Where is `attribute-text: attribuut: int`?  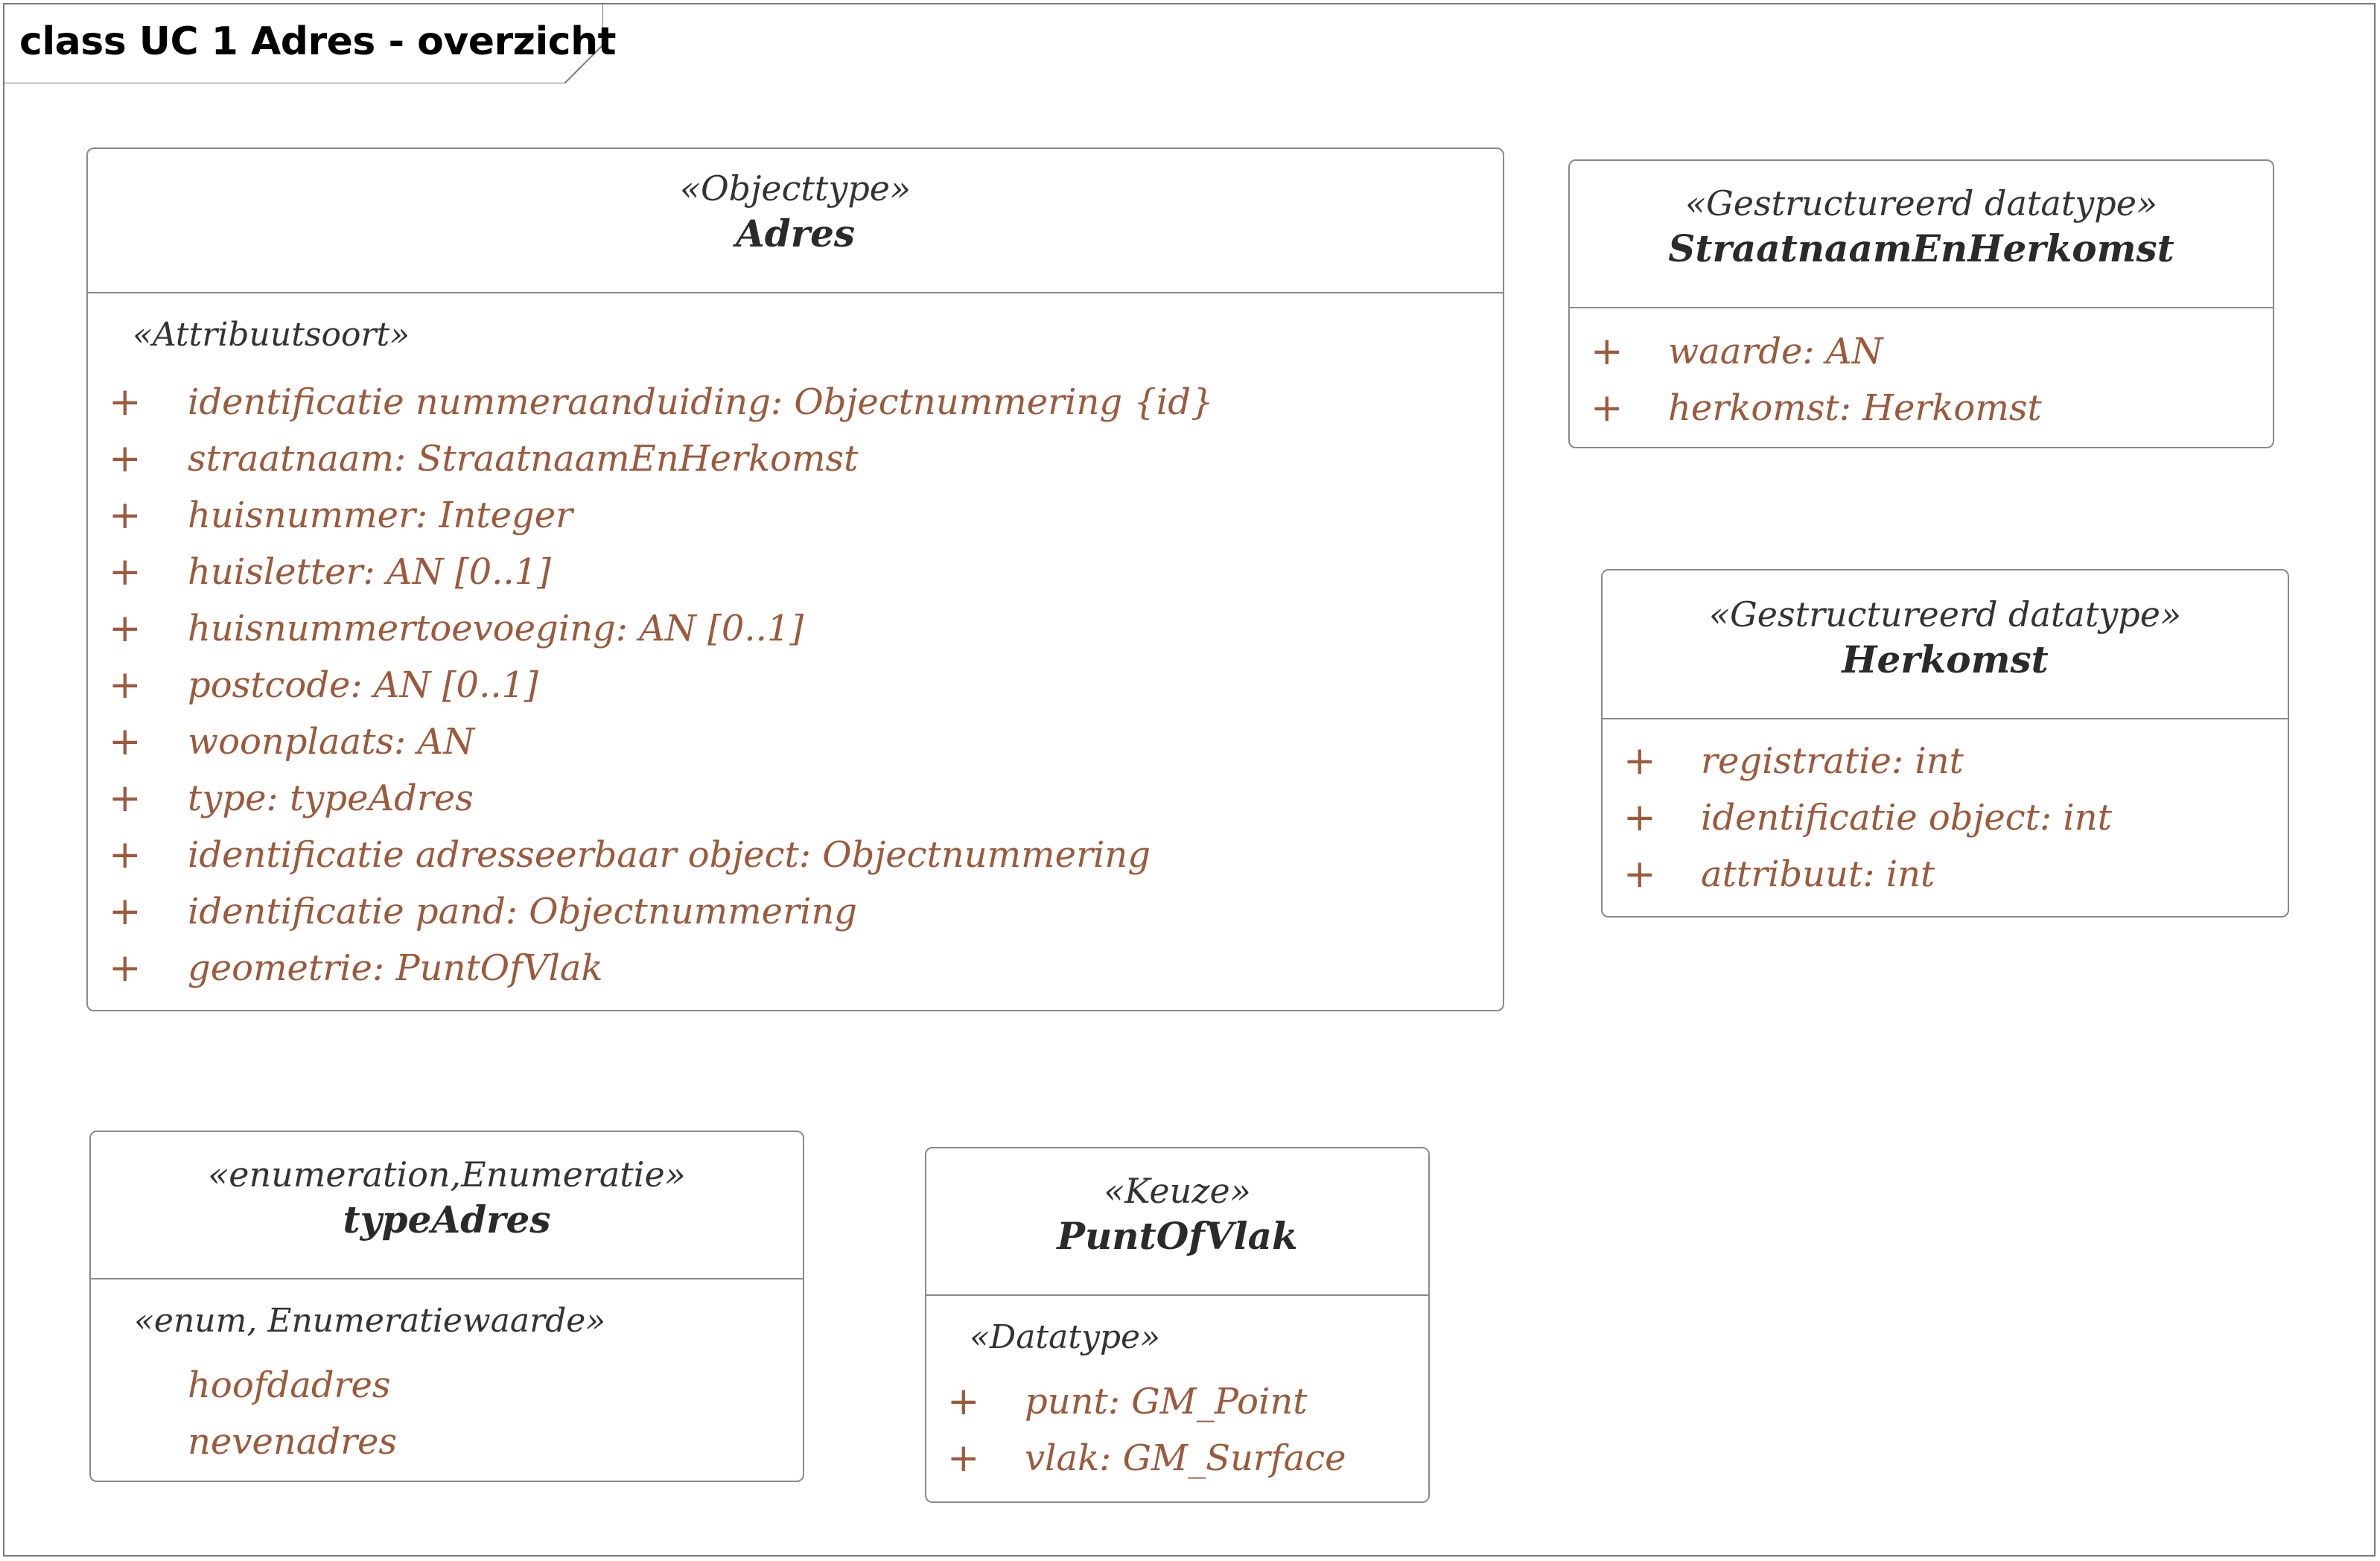 attribute-text: attribuut: int is located at coordinates (1818, 874).